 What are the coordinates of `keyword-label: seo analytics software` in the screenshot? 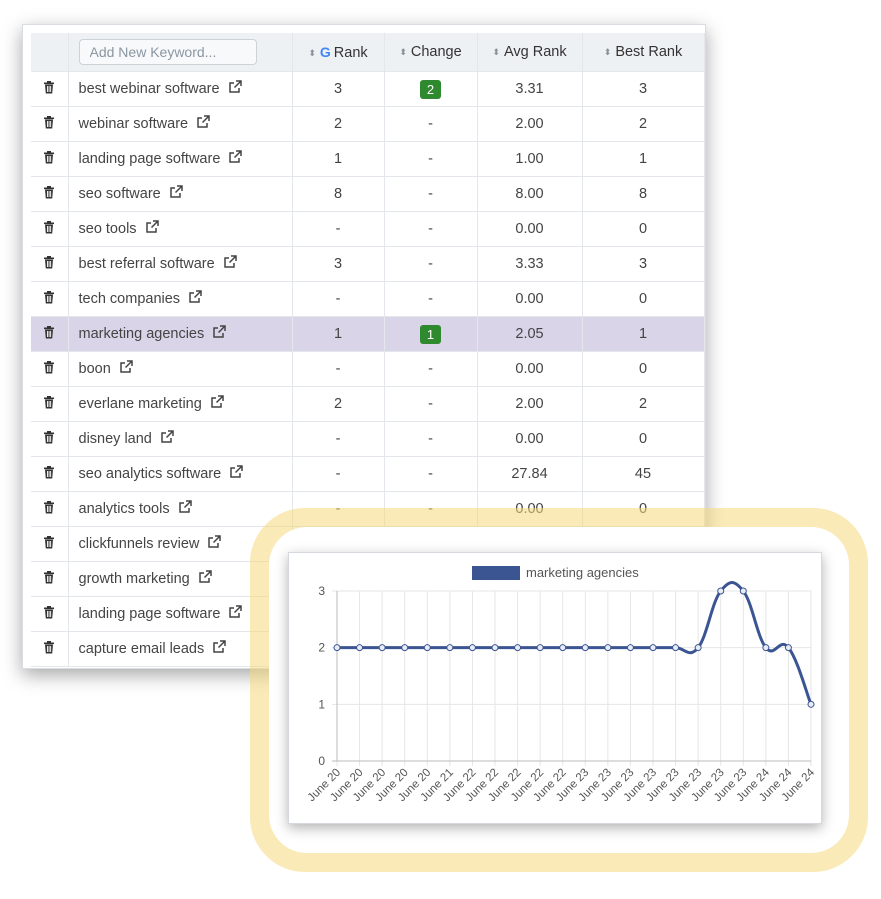 It's located at (150, 474).